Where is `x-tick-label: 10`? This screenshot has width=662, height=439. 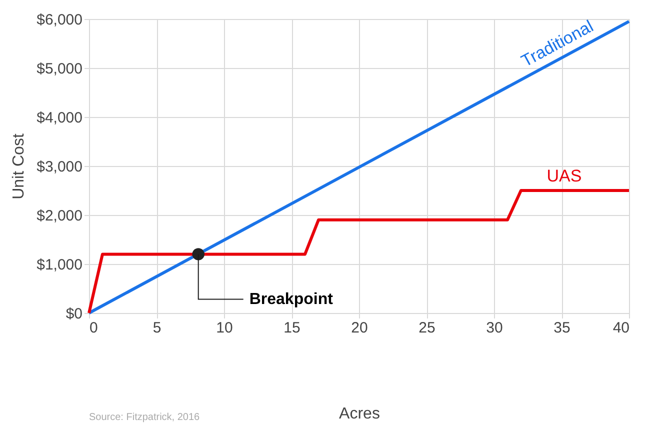 x-tick-label: 10 is located at coordinates (224, 328).